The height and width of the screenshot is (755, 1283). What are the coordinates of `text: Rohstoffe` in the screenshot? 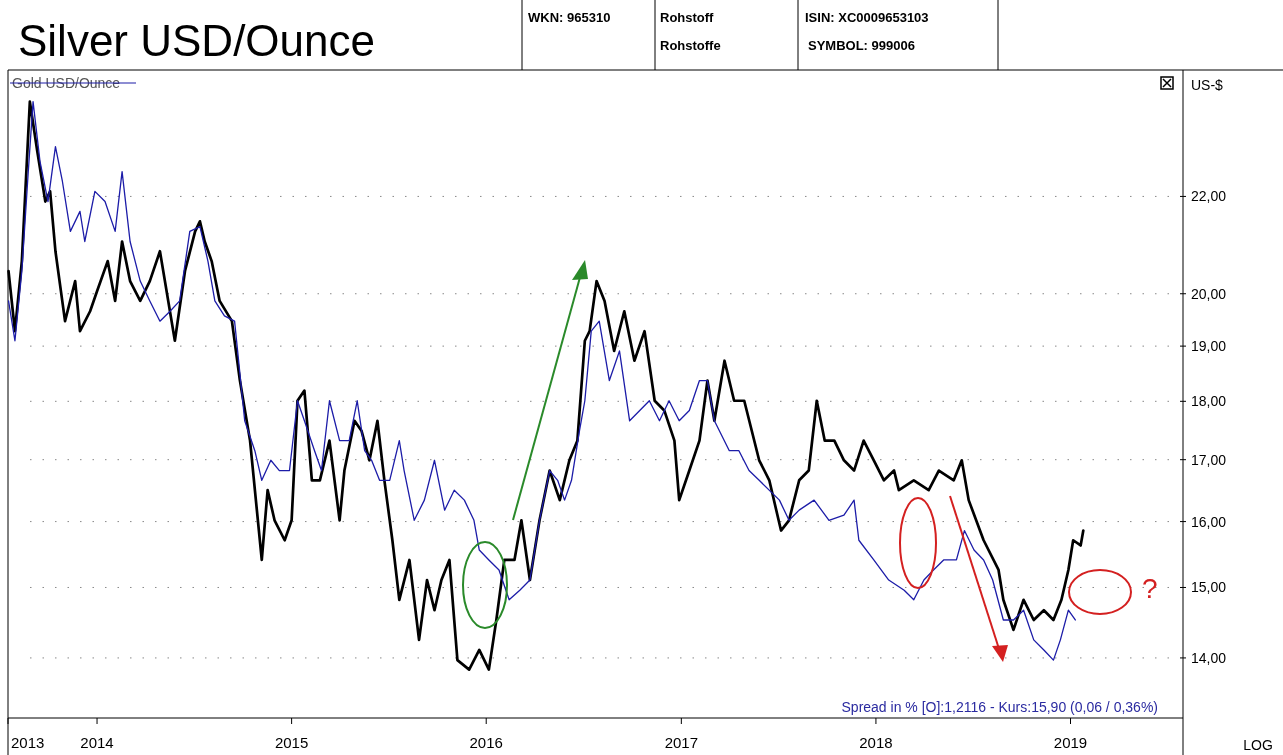 It's located at (690, 45).